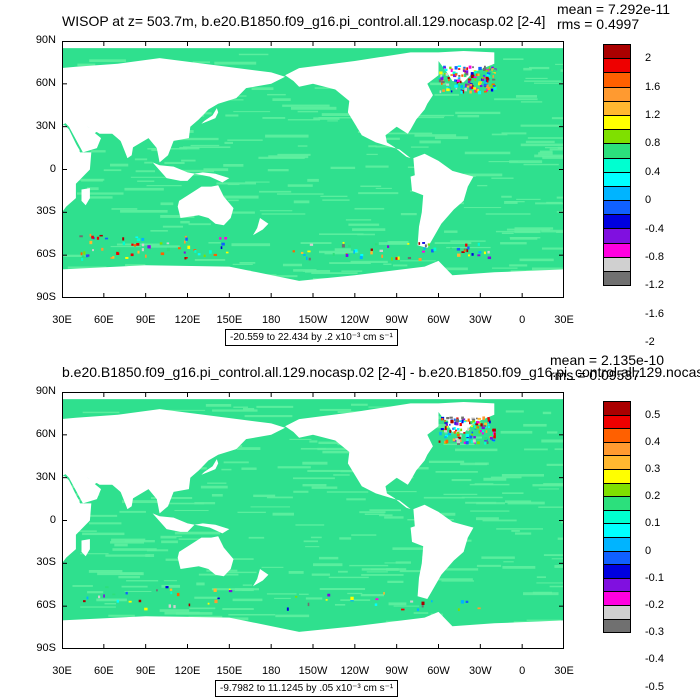 This screenshot has width=700, height=700. I want to click on latitude-label: 60S, so click(46, 254).